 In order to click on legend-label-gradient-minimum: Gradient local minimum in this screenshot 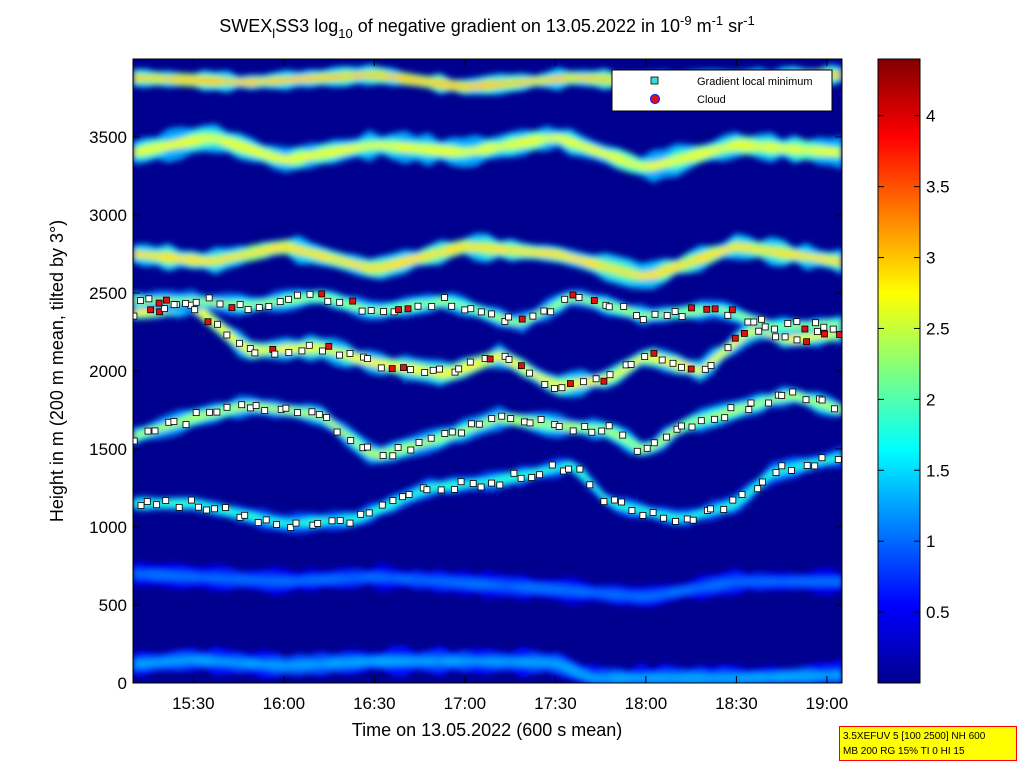, I will do `click(755, 82)`.